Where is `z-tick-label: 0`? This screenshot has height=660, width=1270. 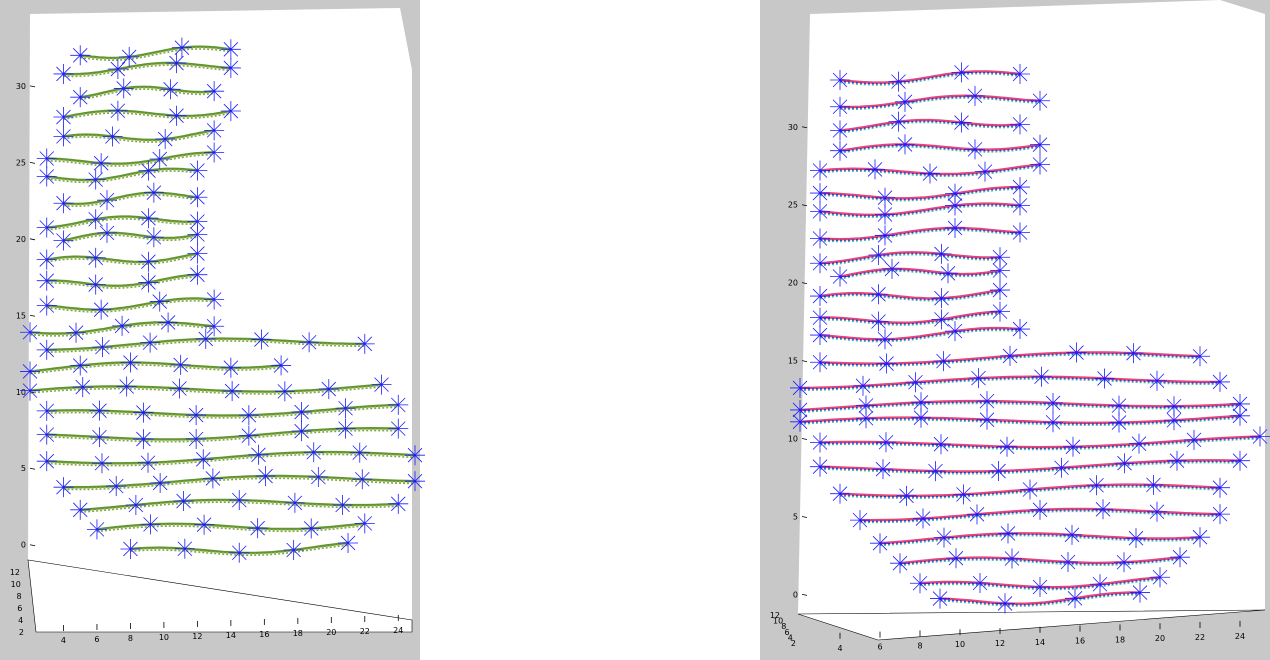 z-tick-label: 0 is located at coordinates (23, 545).